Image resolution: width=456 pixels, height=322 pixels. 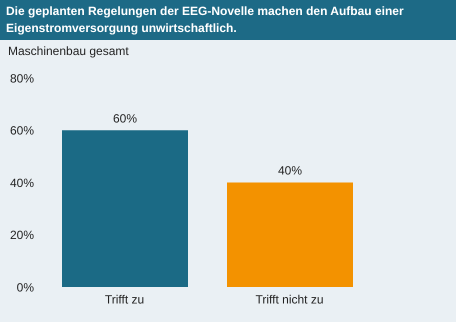 What do you see at coordinates (22, 131) in the screenshot?
I see `y-tick-label: 60%` at bounding box center [22, 131].